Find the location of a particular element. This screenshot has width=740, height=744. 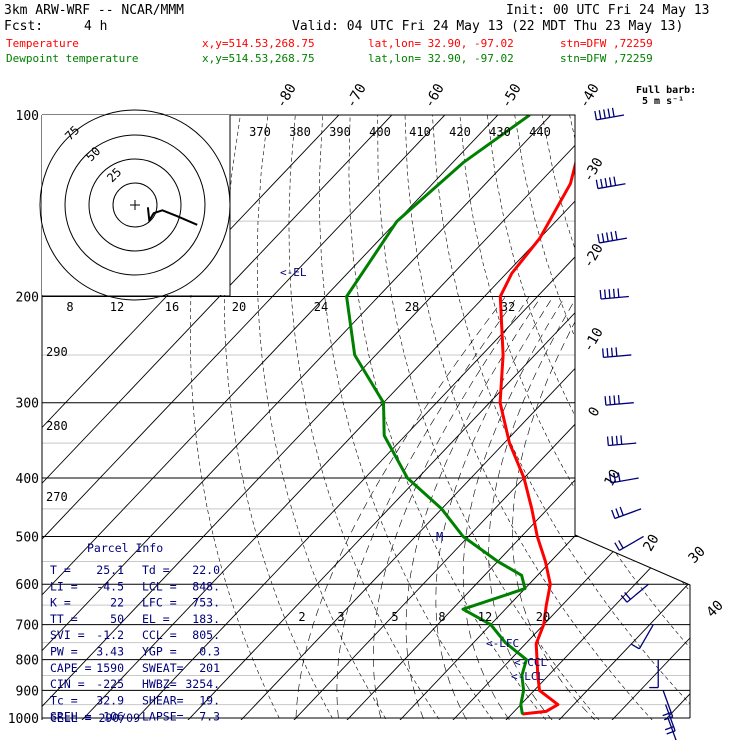

wind-marker: M is located at coordinates (439, 537).